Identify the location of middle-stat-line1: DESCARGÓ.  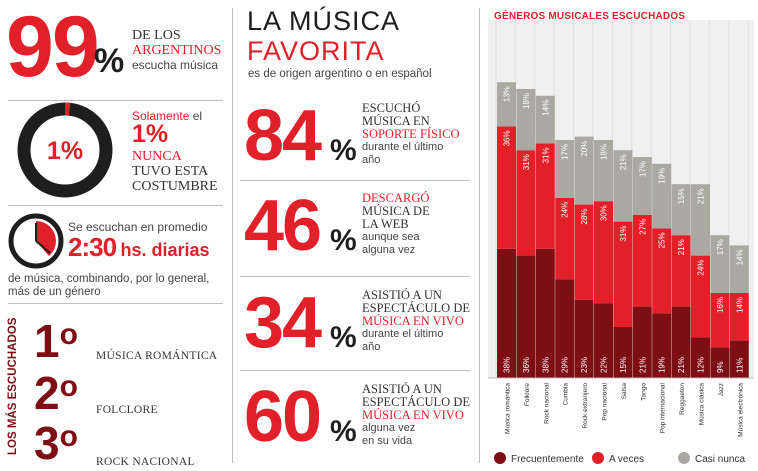
(396, 198).